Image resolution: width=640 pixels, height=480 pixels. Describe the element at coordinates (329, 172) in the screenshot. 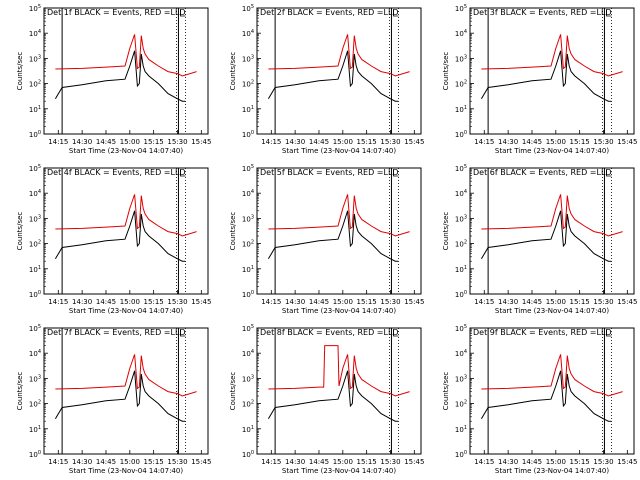

I see `panel-title: Det 5f BLACK = Events, RED =LLD` at that location.